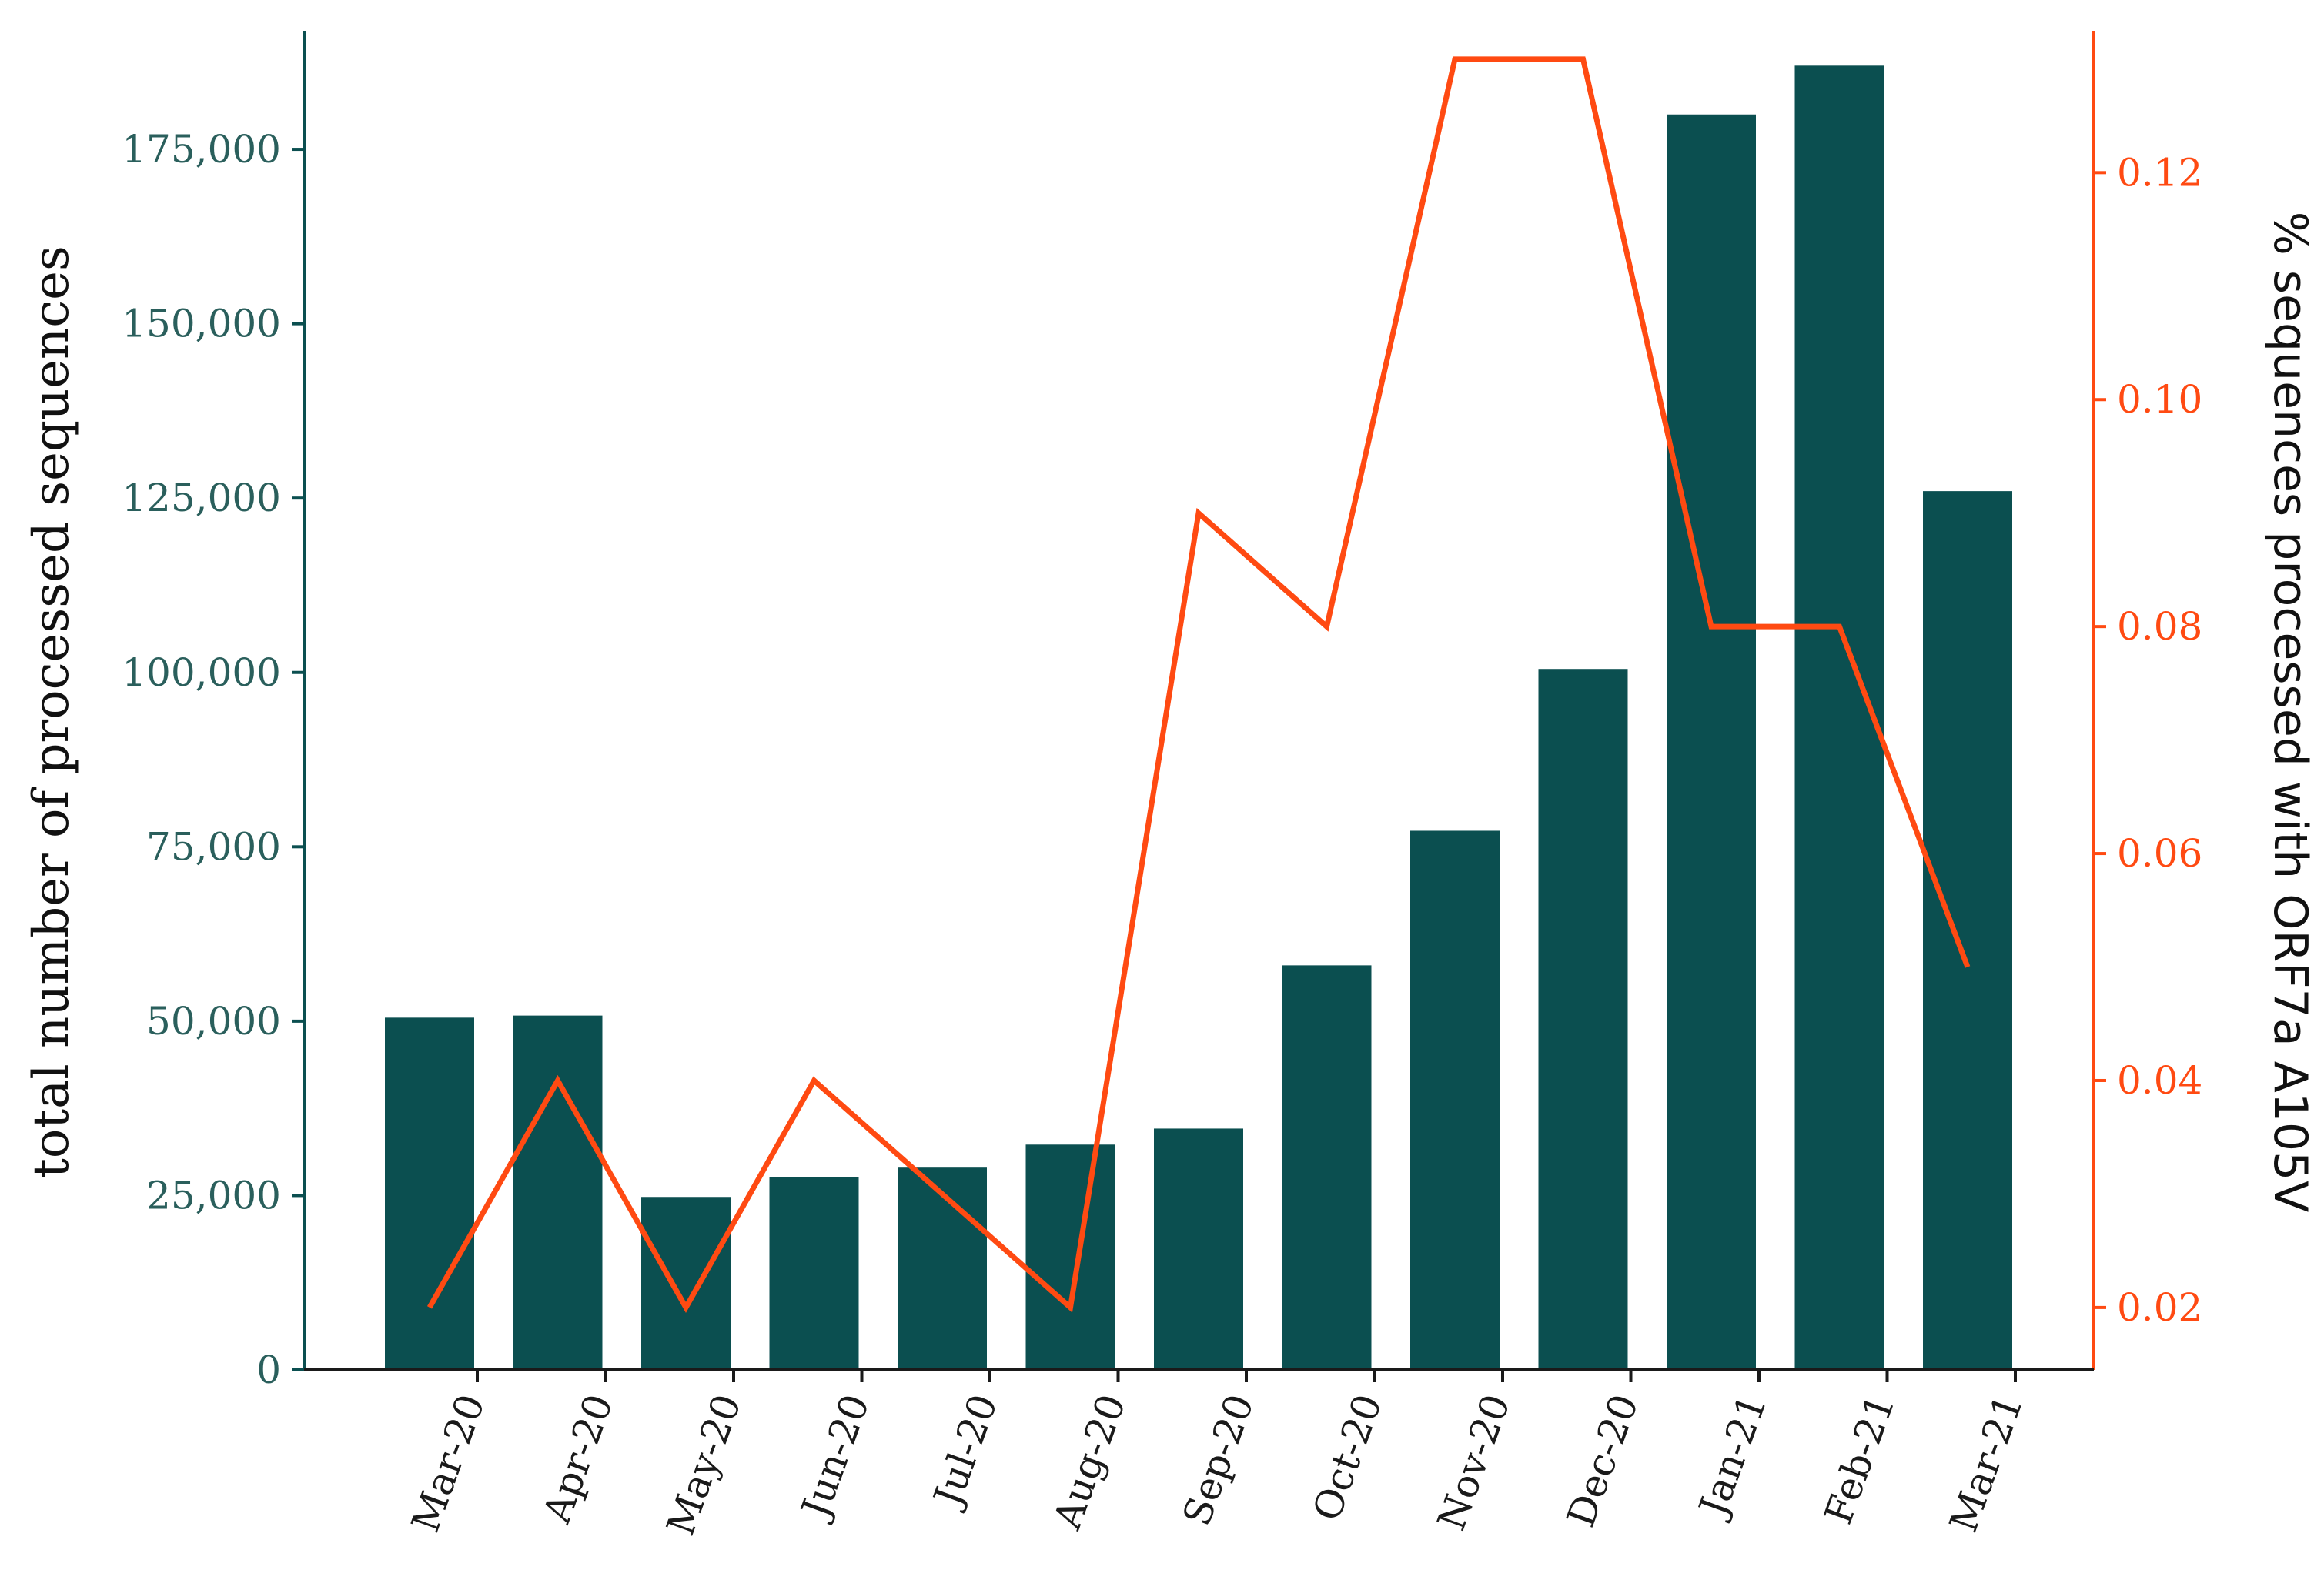 This screenshot has height=1570, width=2324. I want to click on y-tick-label-left: 50,000, so click(213, 1022).